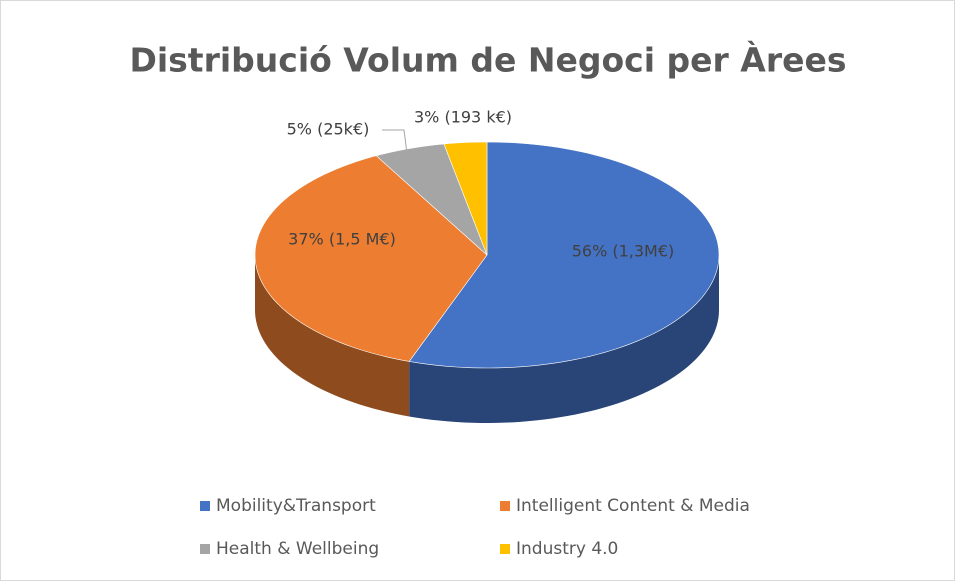 The image size is (955, 581). What do you see at coordinates (297, 549) in the screenshot?
I see `legend-label: Health & Wellbeing` at bounding box center [297, 549].